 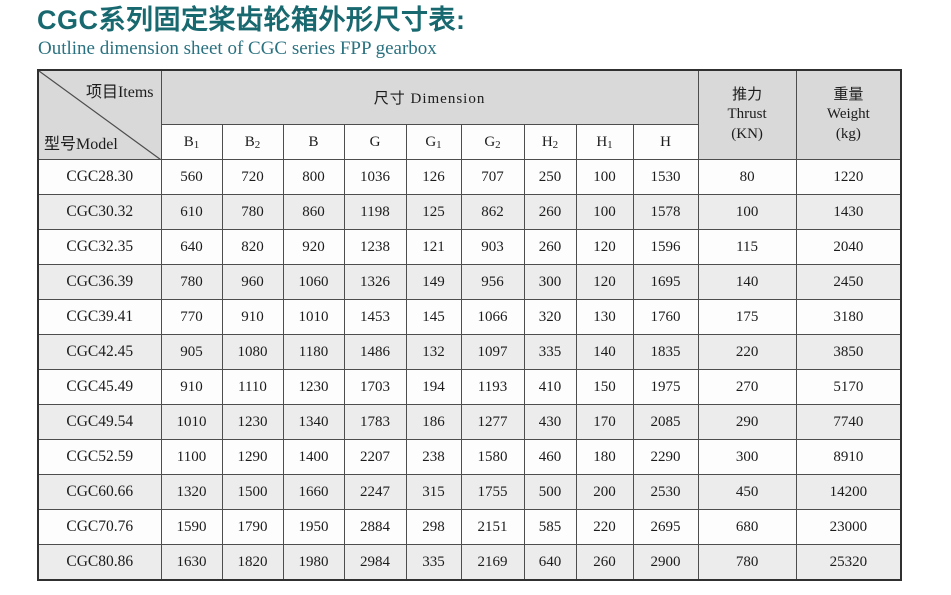 I want to click on dim-value-cell: 1238, so click(x=375, y=247).